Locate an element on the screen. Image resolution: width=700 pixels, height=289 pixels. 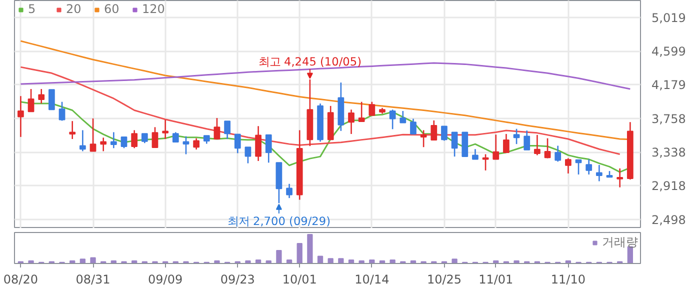
x-tick-label: 10/14 is located at coordinates (372, 279).